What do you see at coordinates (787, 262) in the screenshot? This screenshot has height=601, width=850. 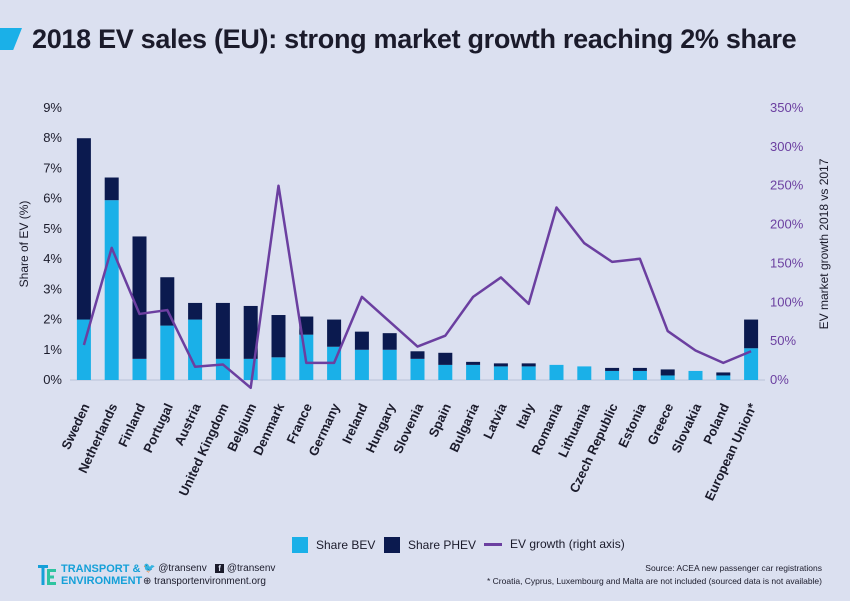 I see `y-right-tick-label: 150%` at bounding box center [787, 262].